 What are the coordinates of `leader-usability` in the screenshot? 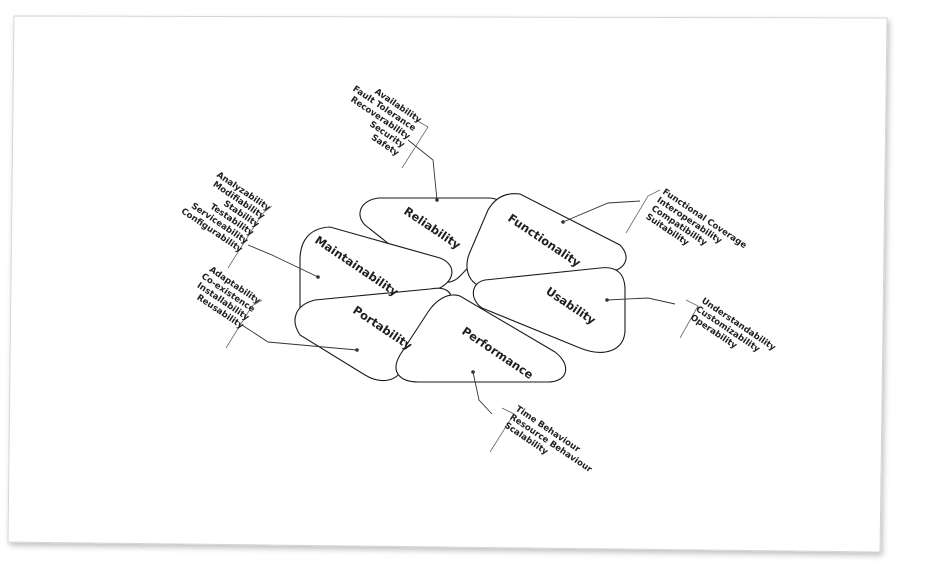 It's located at (641, 301).